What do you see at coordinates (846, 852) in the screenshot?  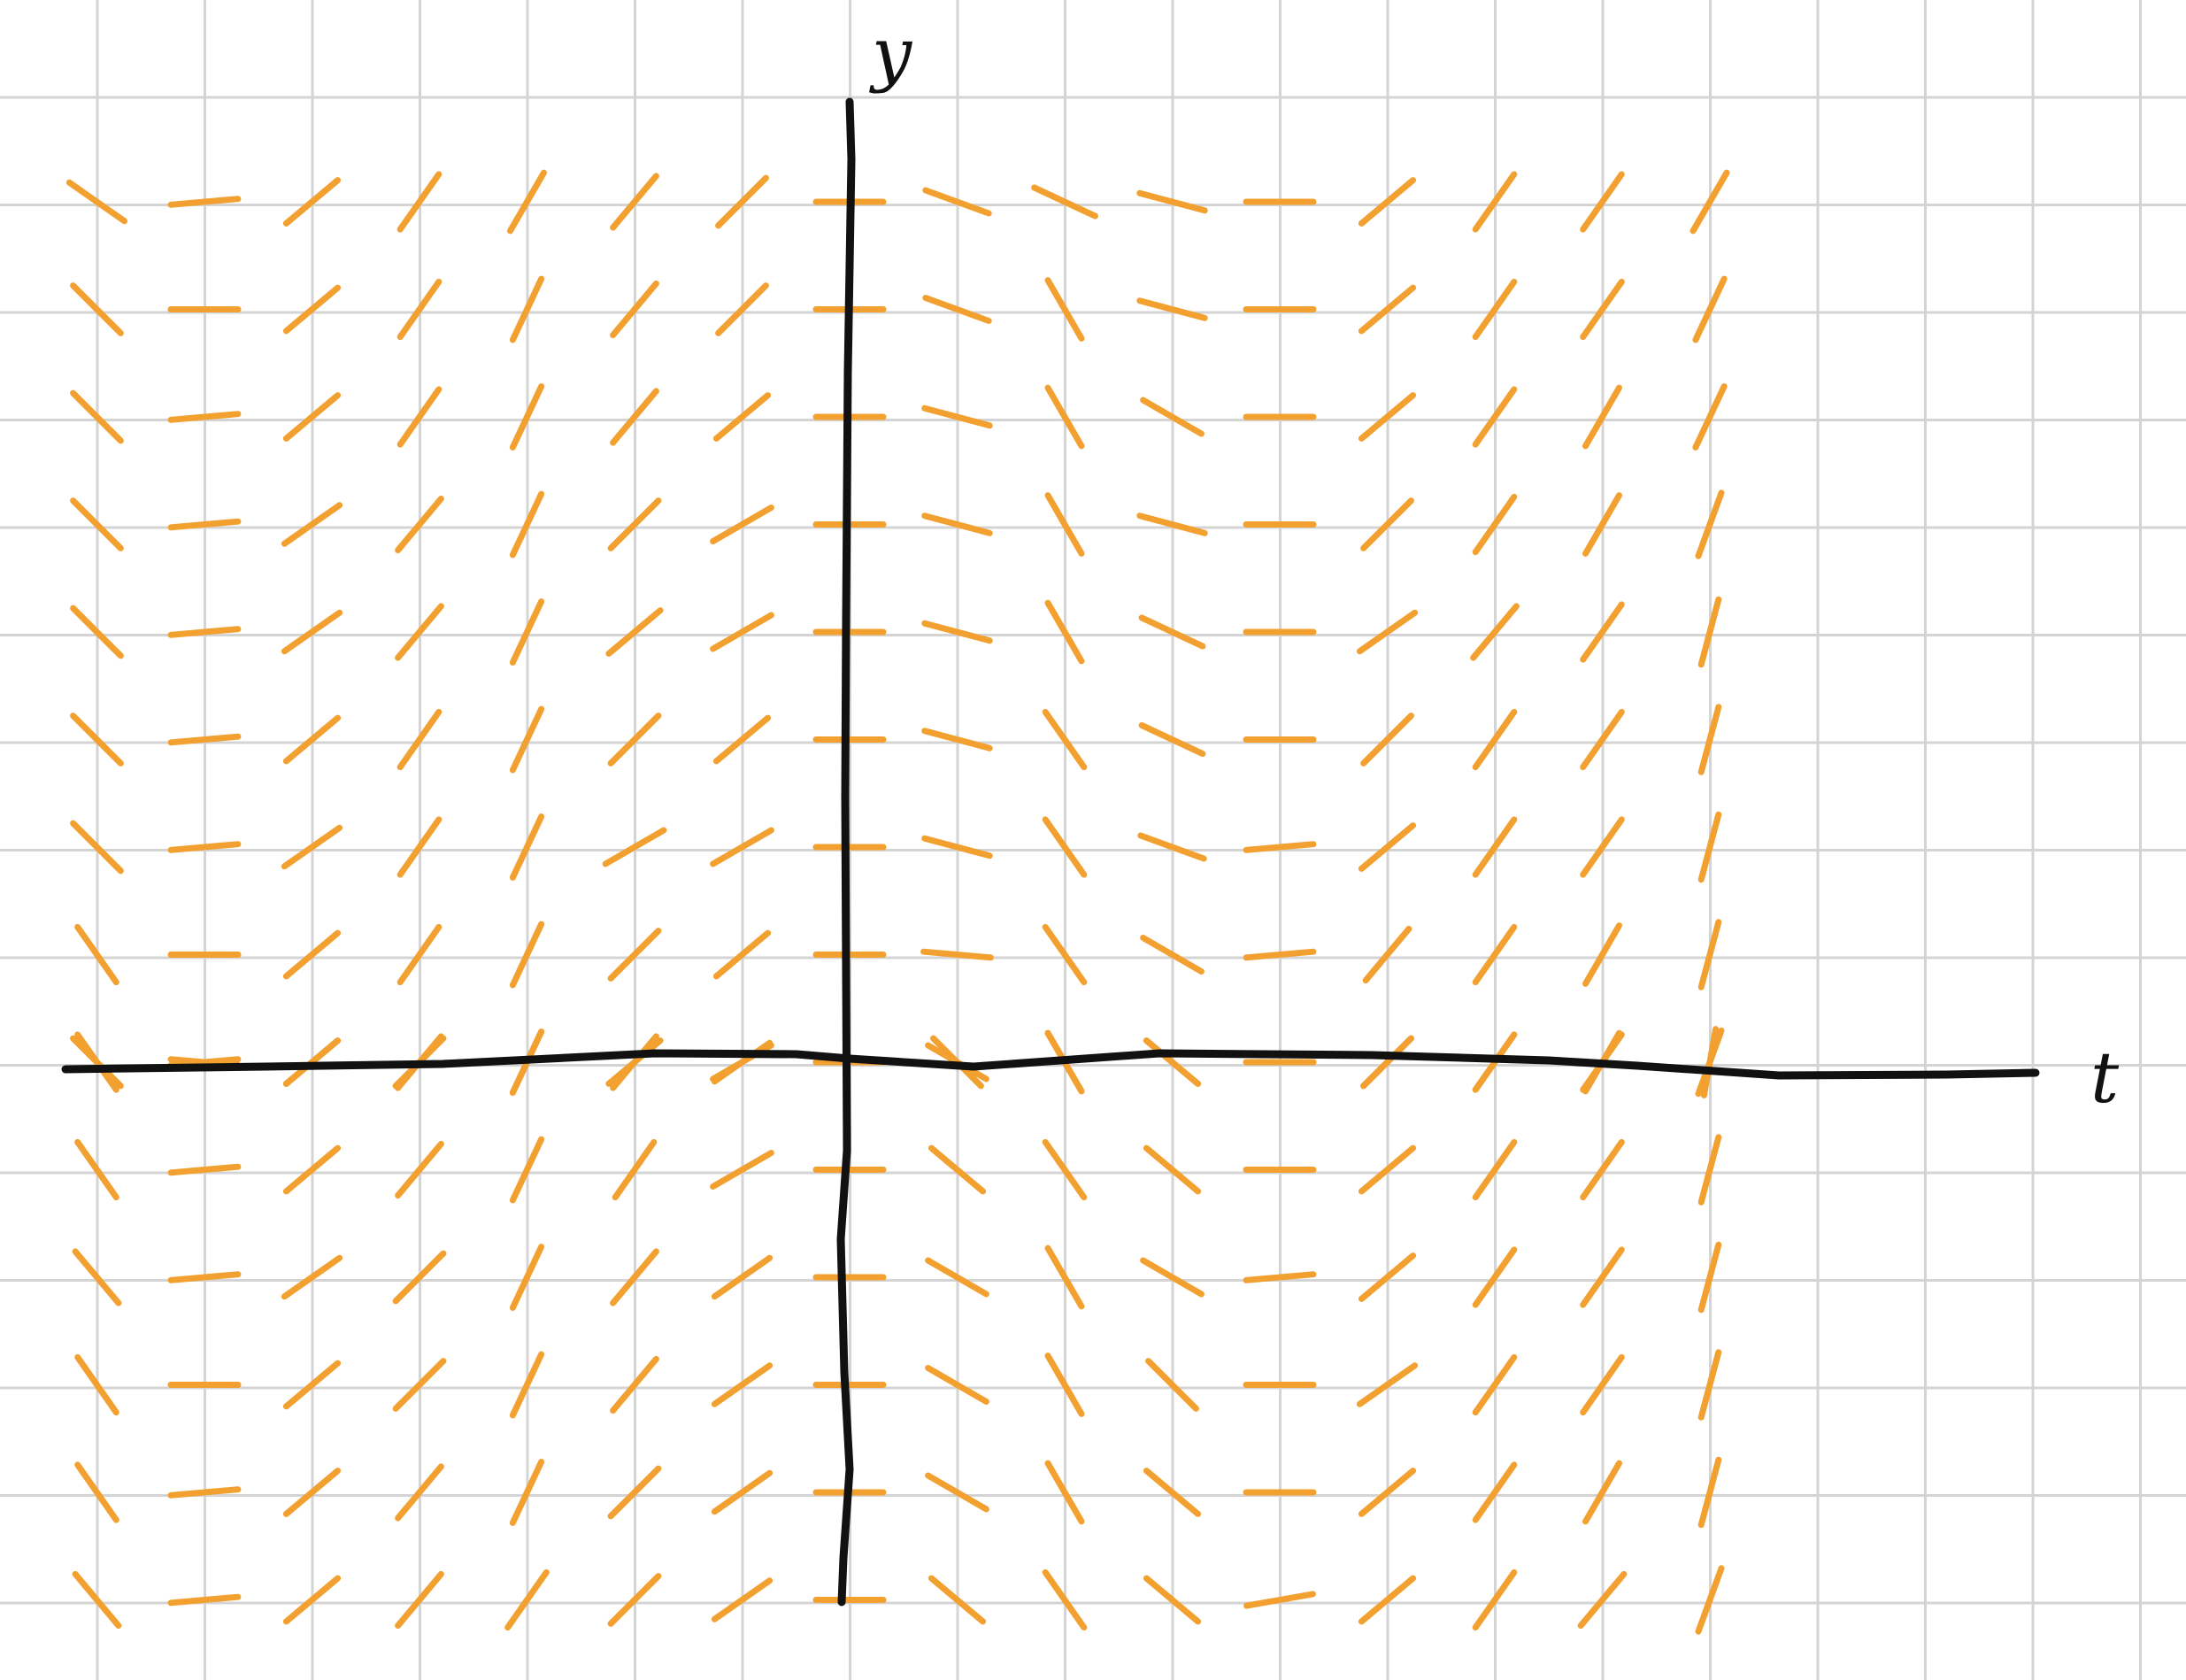 I see `y-axis` at bounding box center [846, 852].